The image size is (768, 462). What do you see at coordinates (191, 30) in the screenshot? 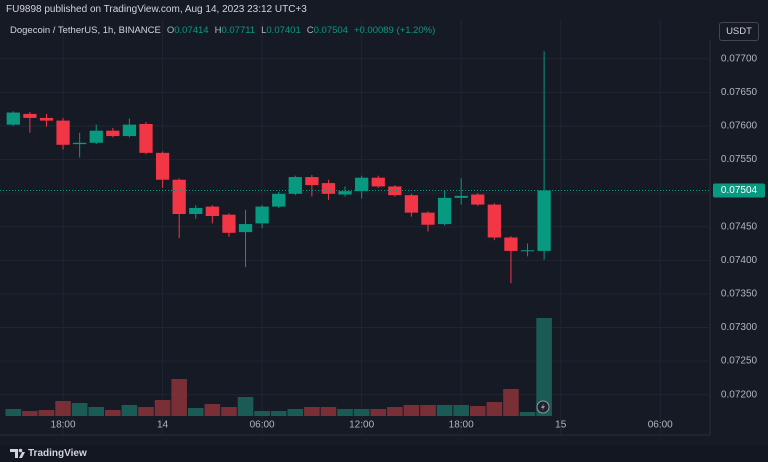
I see `ohlc-value: 0.07414` at bounding box center [191, 30].